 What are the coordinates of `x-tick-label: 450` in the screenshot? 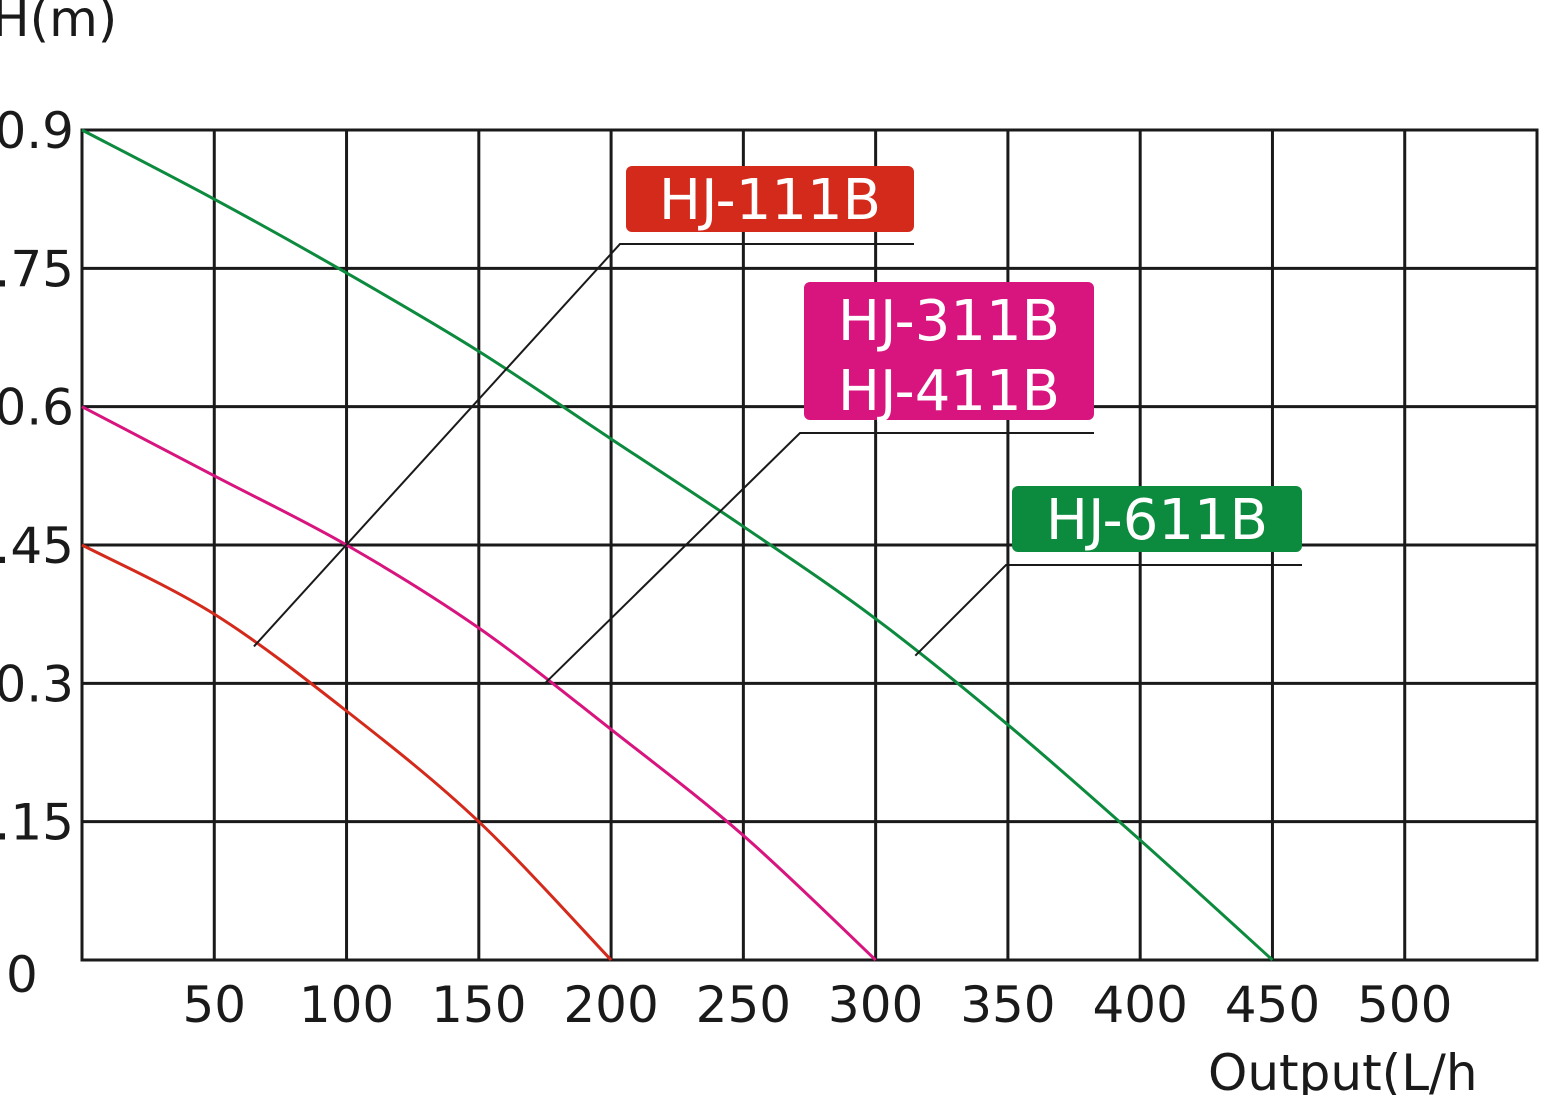 It's located at (1272, 1005).